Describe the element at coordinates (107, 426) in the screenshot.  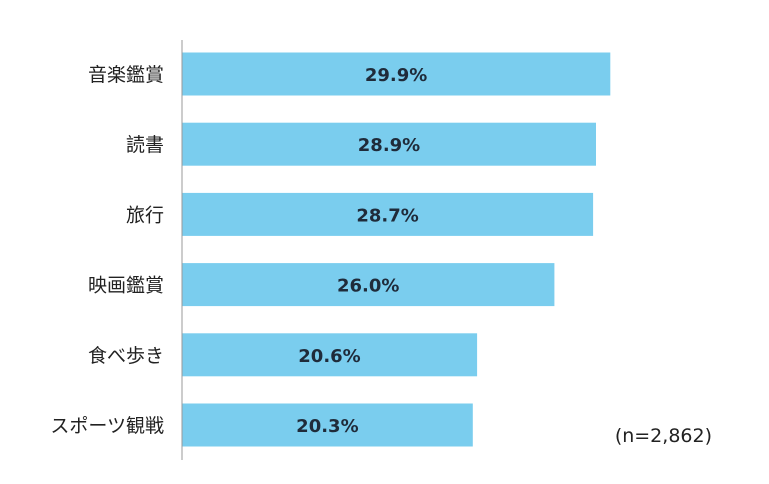
I see `category-label: スポーツ観戦` at that location.